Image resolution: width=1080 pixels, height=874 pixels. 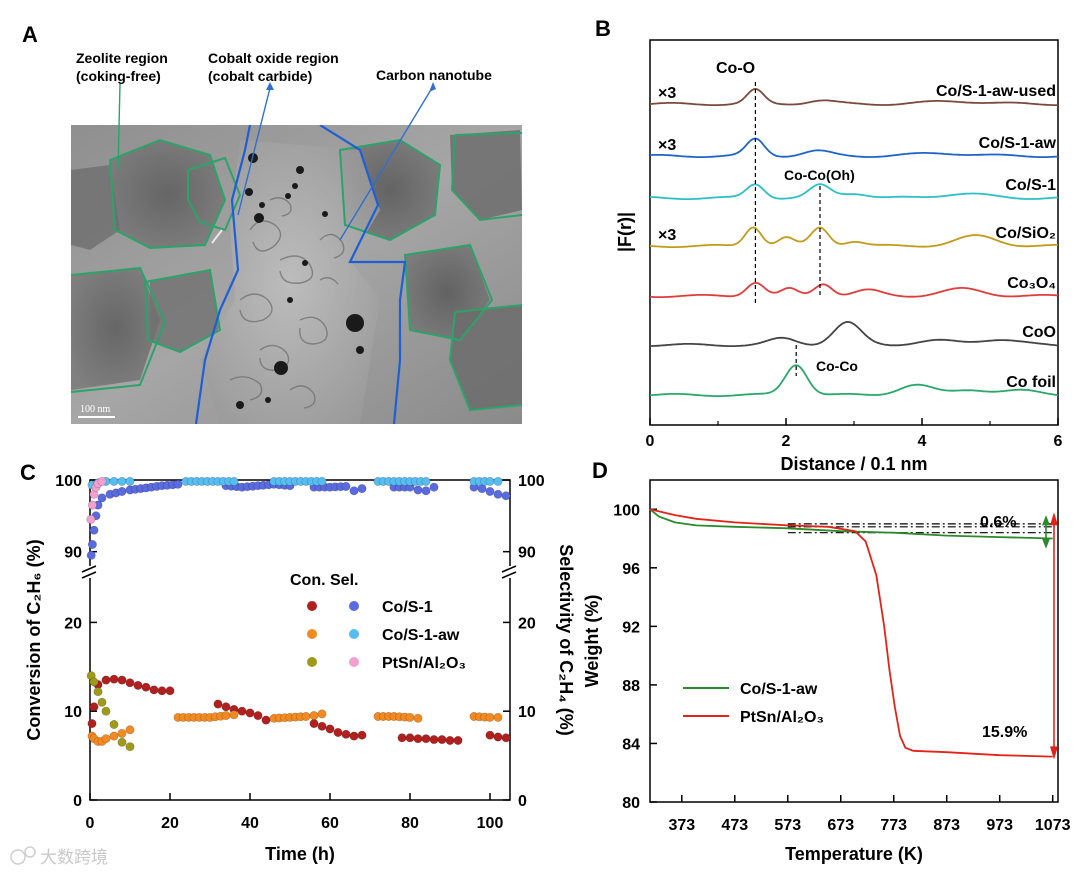 I want to click on c-y-right-tick-label: 0, so click(x=522, y=801).